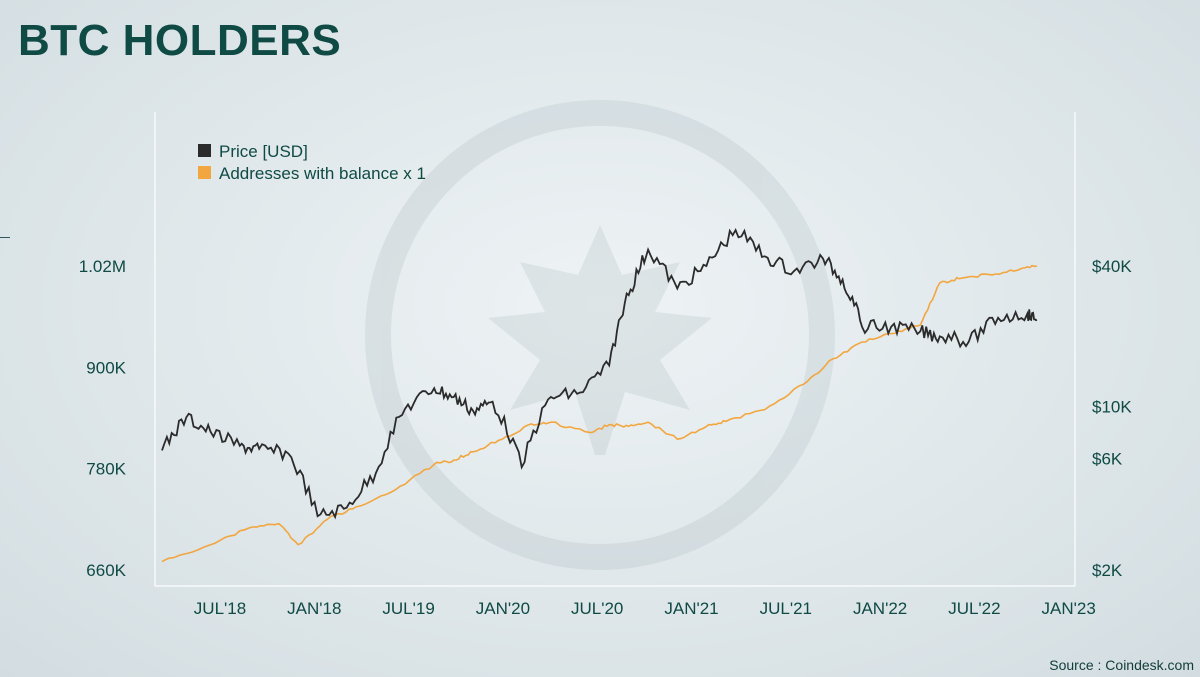  Describe the element at coordinates (103, 418) in the screenshot. I see `left-axis-tick-labels: 660K 780K 900K 1.02M` at that location.